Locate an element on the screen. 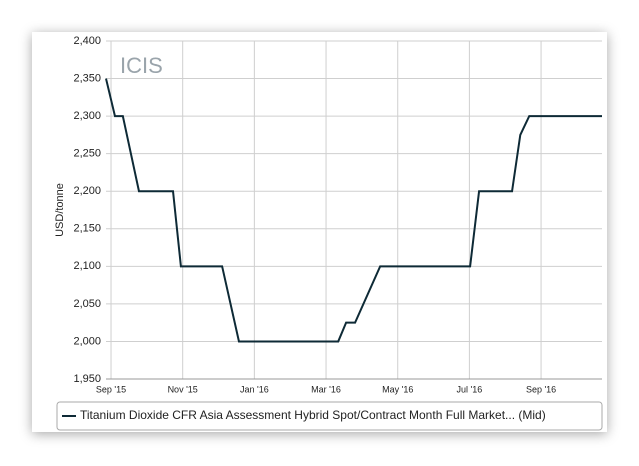 The width and height of the screenshot is (639, 466). y-tick-label: 2,000 is located at coordinates (87, 341).